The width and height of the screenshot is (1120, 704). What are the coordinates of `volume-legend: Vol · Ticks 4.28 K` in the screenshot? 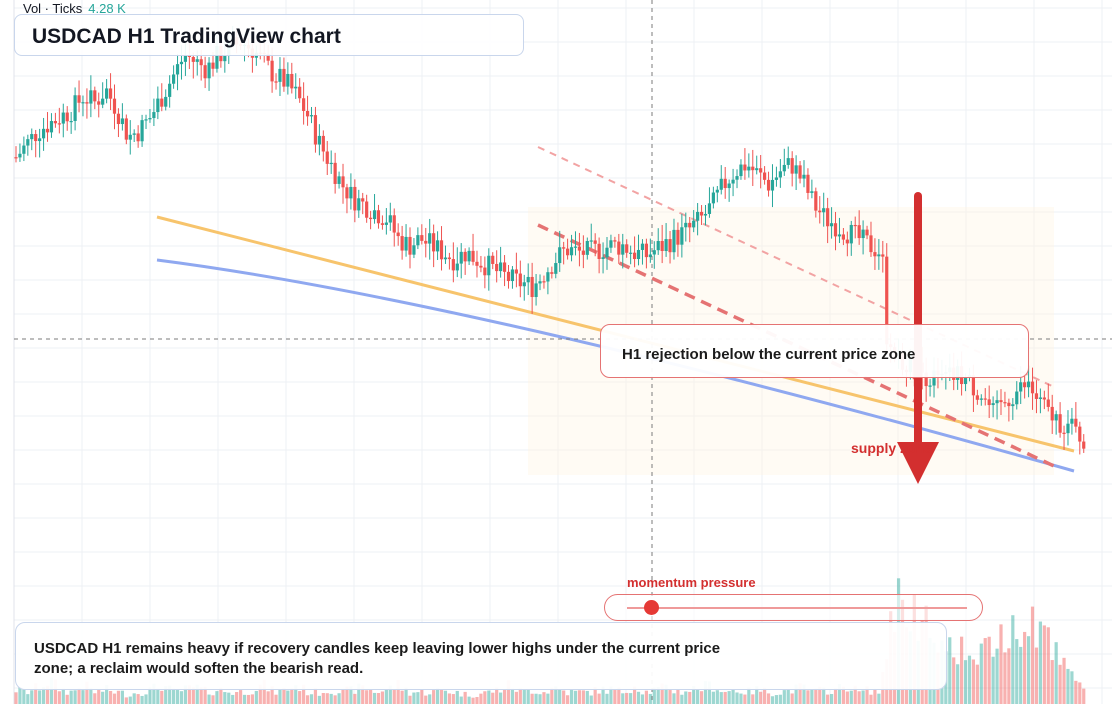 It's located at (74, 8).